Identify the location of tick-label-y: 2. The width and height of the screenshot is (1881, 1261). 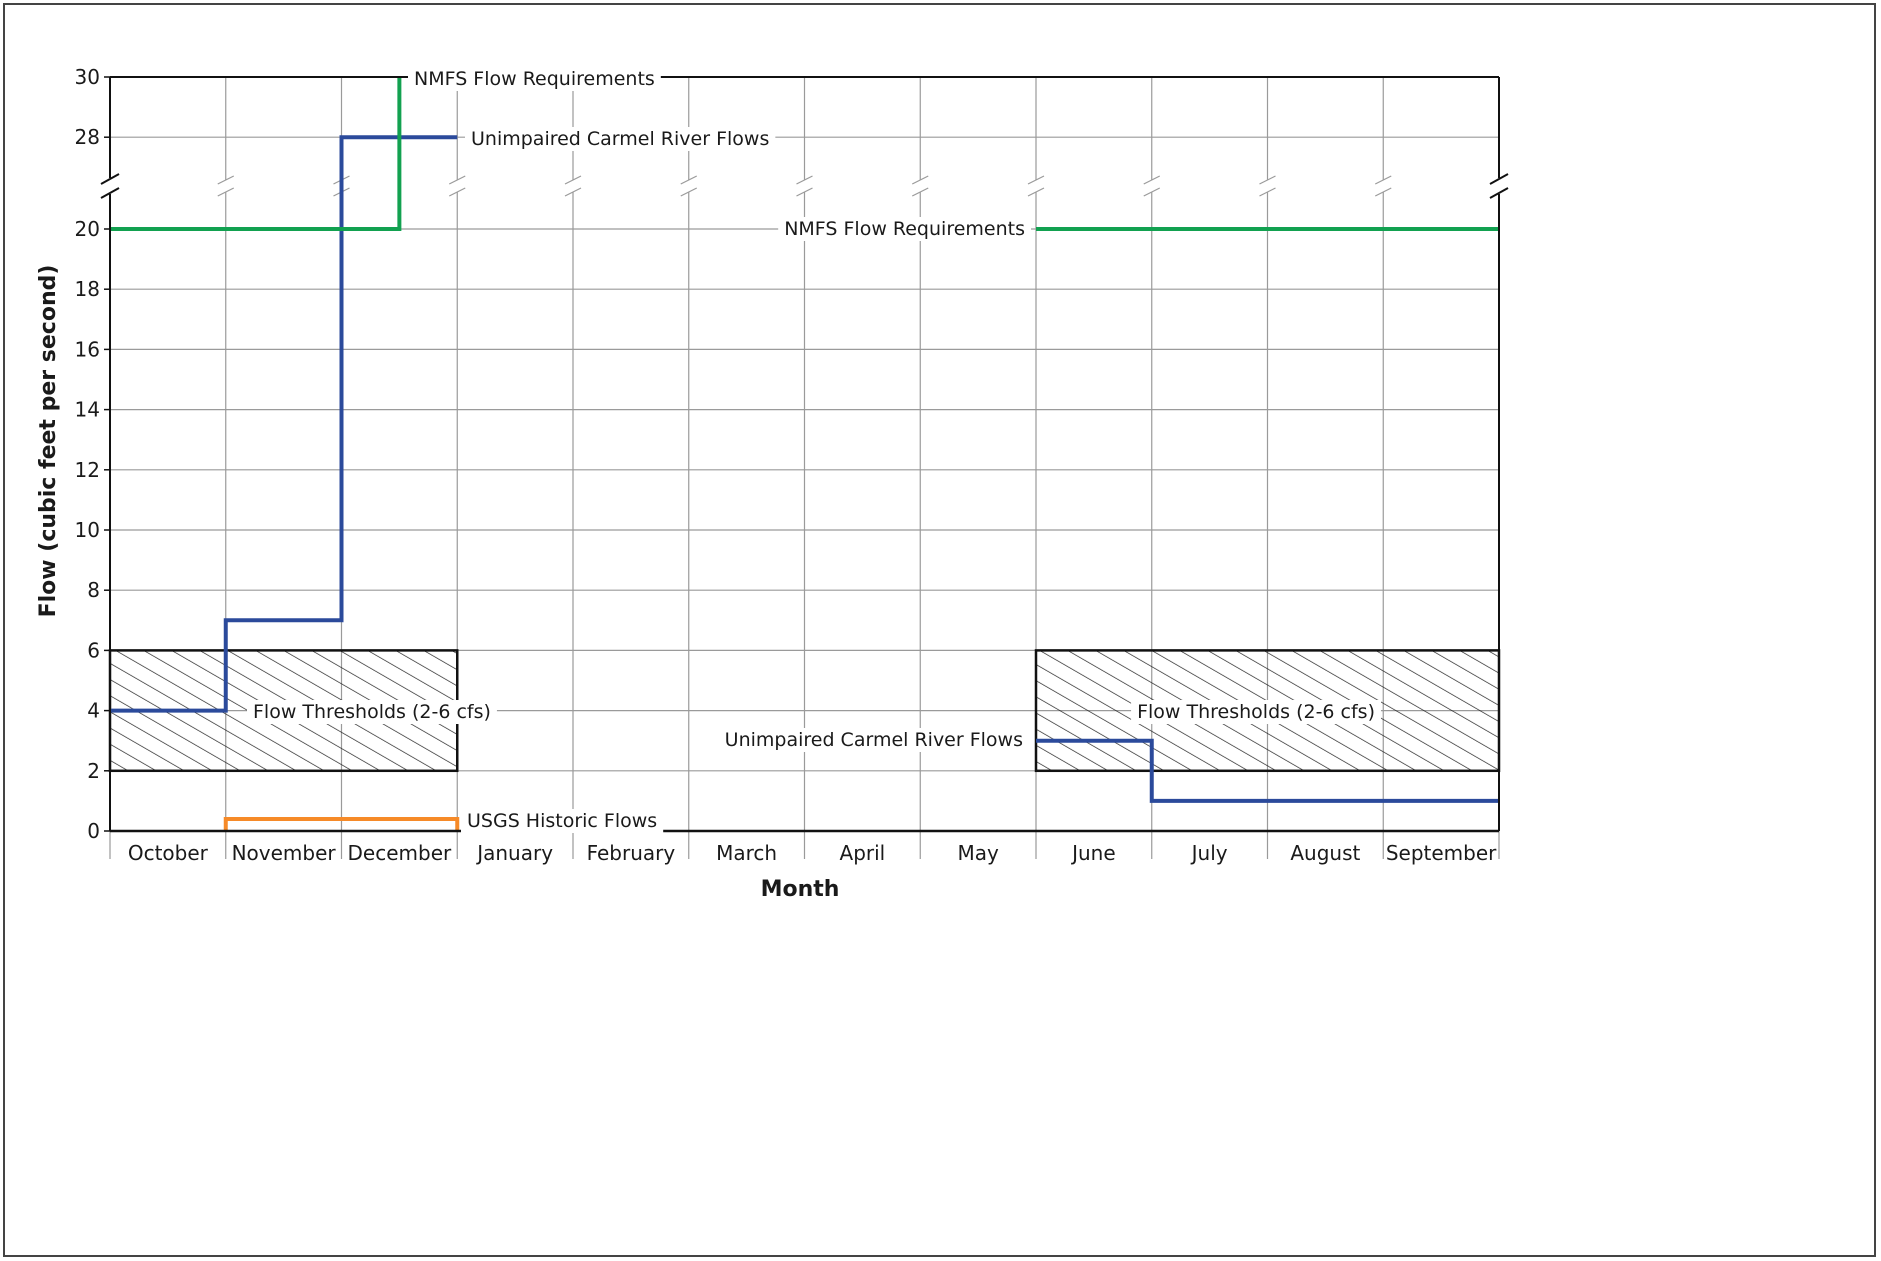
(93, 771).